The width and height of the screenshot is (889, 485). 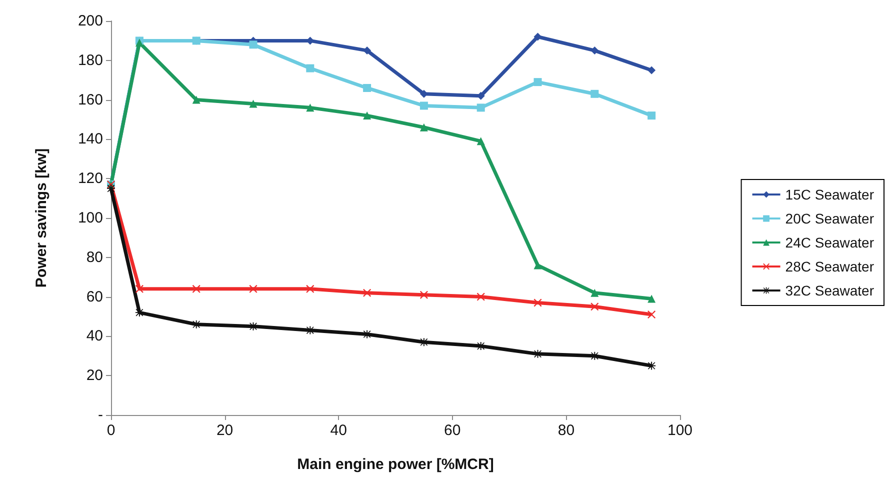 I want to click on legend-label: 20C Seawater, so click(x=829, y=218).